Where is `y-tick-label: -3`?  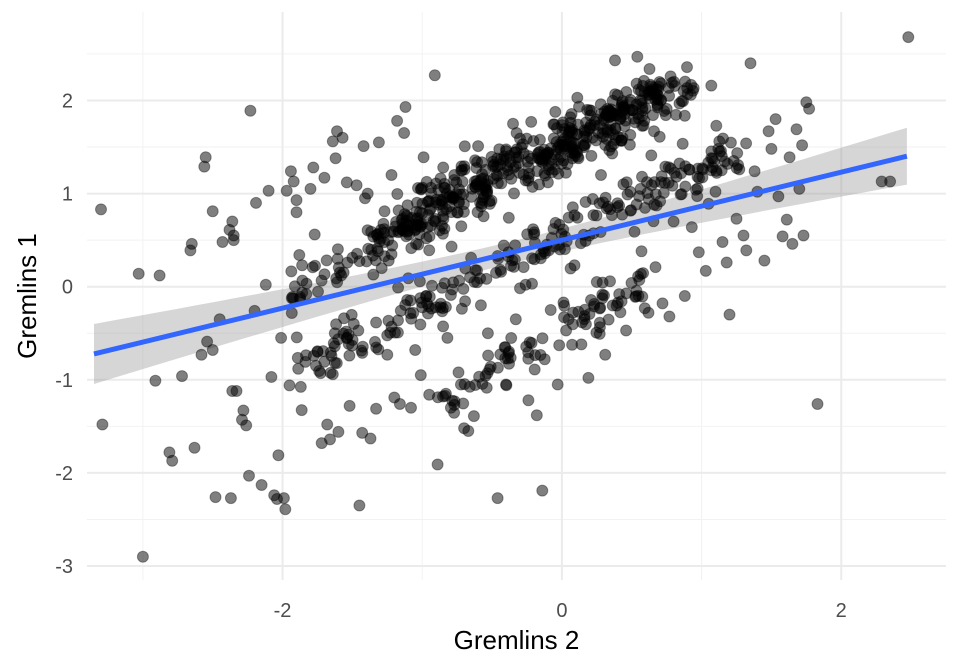 y-tick-label: -3 is located at coordinates (64, 567).